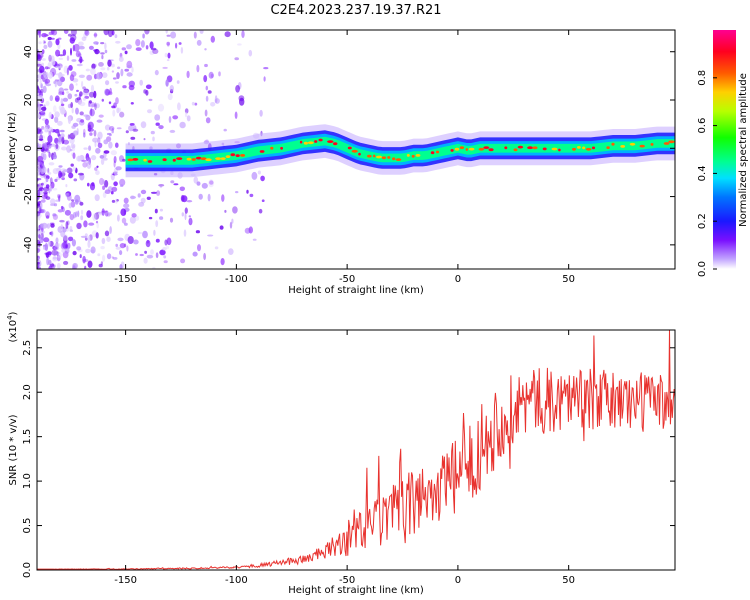 This screenshot has height=600, width=750. I want to click on snr-exponent-power: 4, so click(10, 317).